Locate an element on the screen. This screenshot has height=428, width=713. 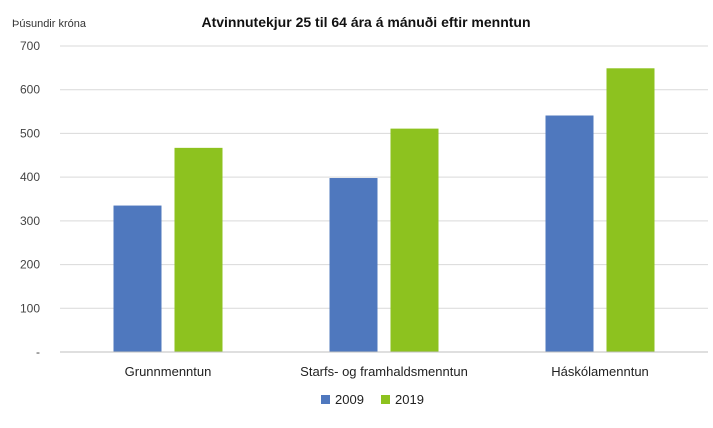
y-tick-label: 200 is located at coordinates (30, 265).